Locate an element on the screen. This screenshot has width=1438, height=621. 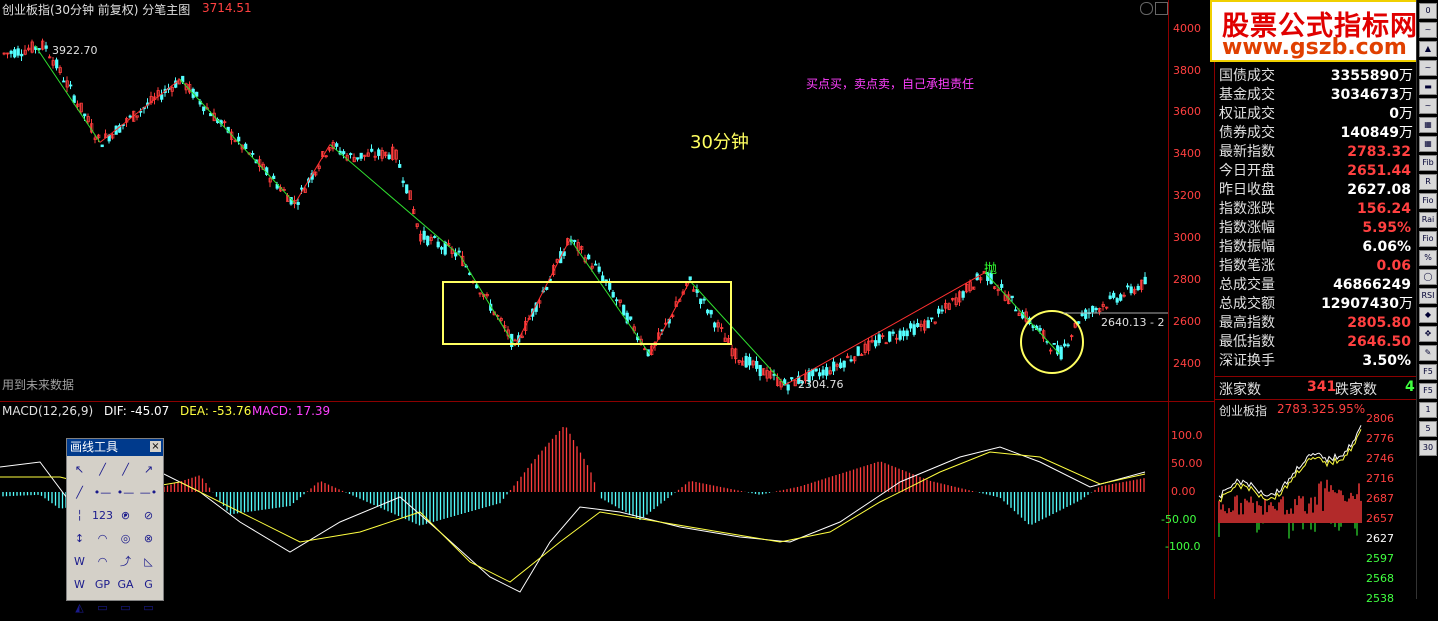
draw-tool-button: ⊗ is located at coordinates (148, 538).